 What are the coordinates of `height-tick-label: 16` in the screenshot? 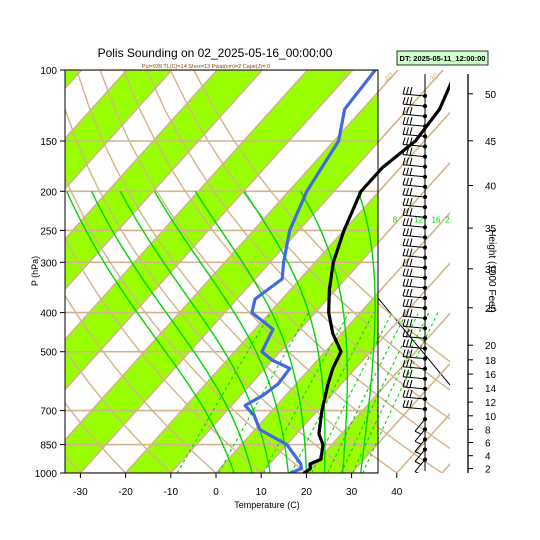 It's located at (491, 375).